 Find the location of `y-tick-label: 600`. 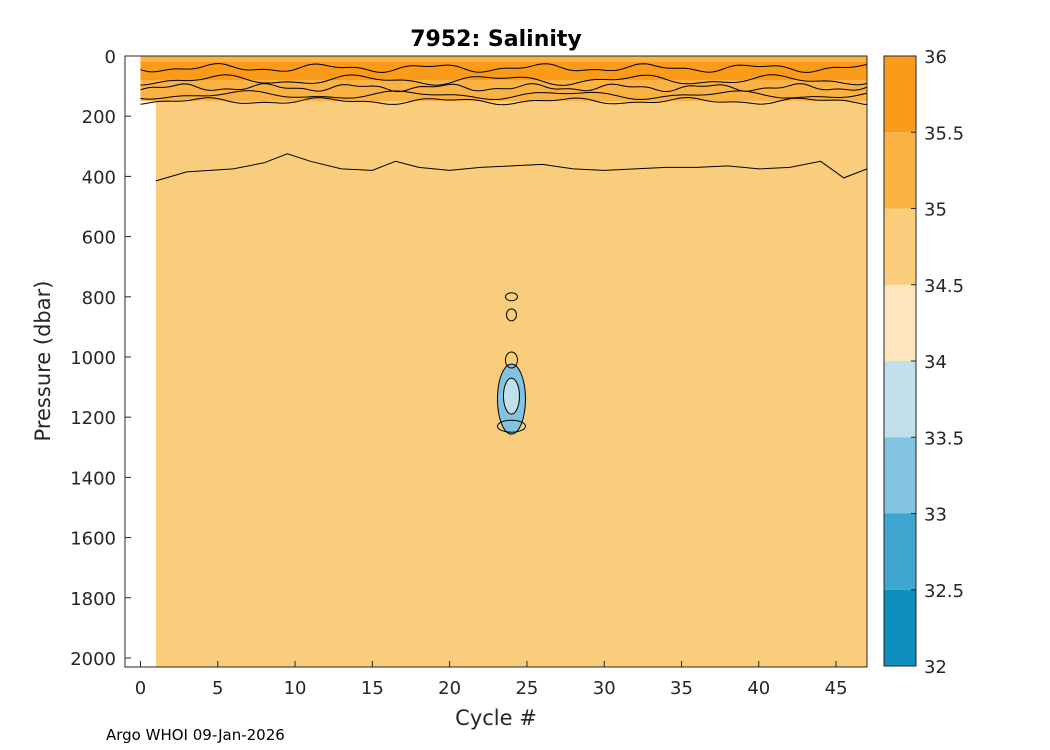

y-tick-label: 600 is located at coordinates (99, 238).